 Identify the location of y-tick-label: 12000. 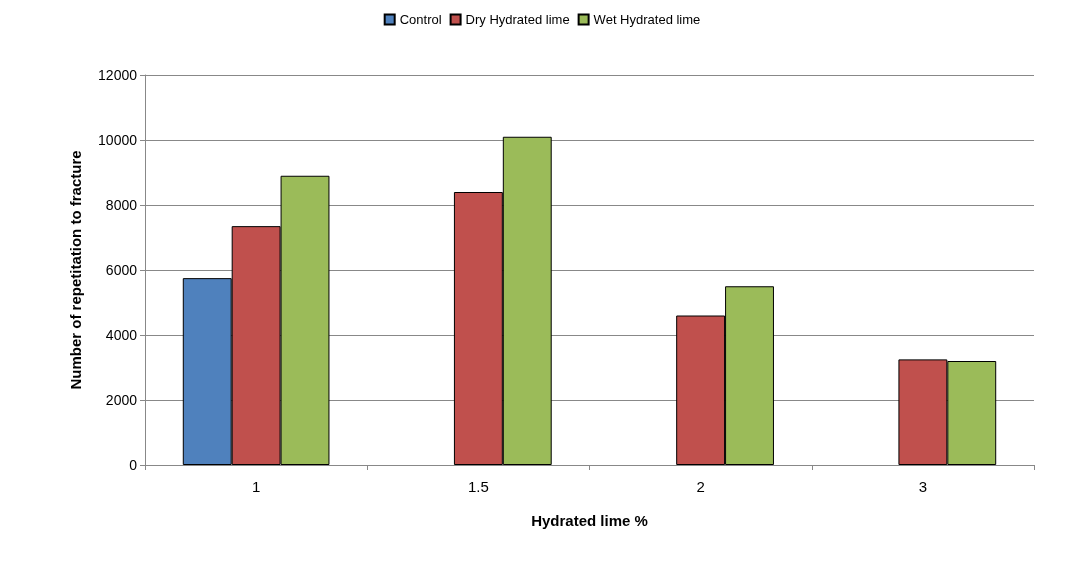
(118, 75).